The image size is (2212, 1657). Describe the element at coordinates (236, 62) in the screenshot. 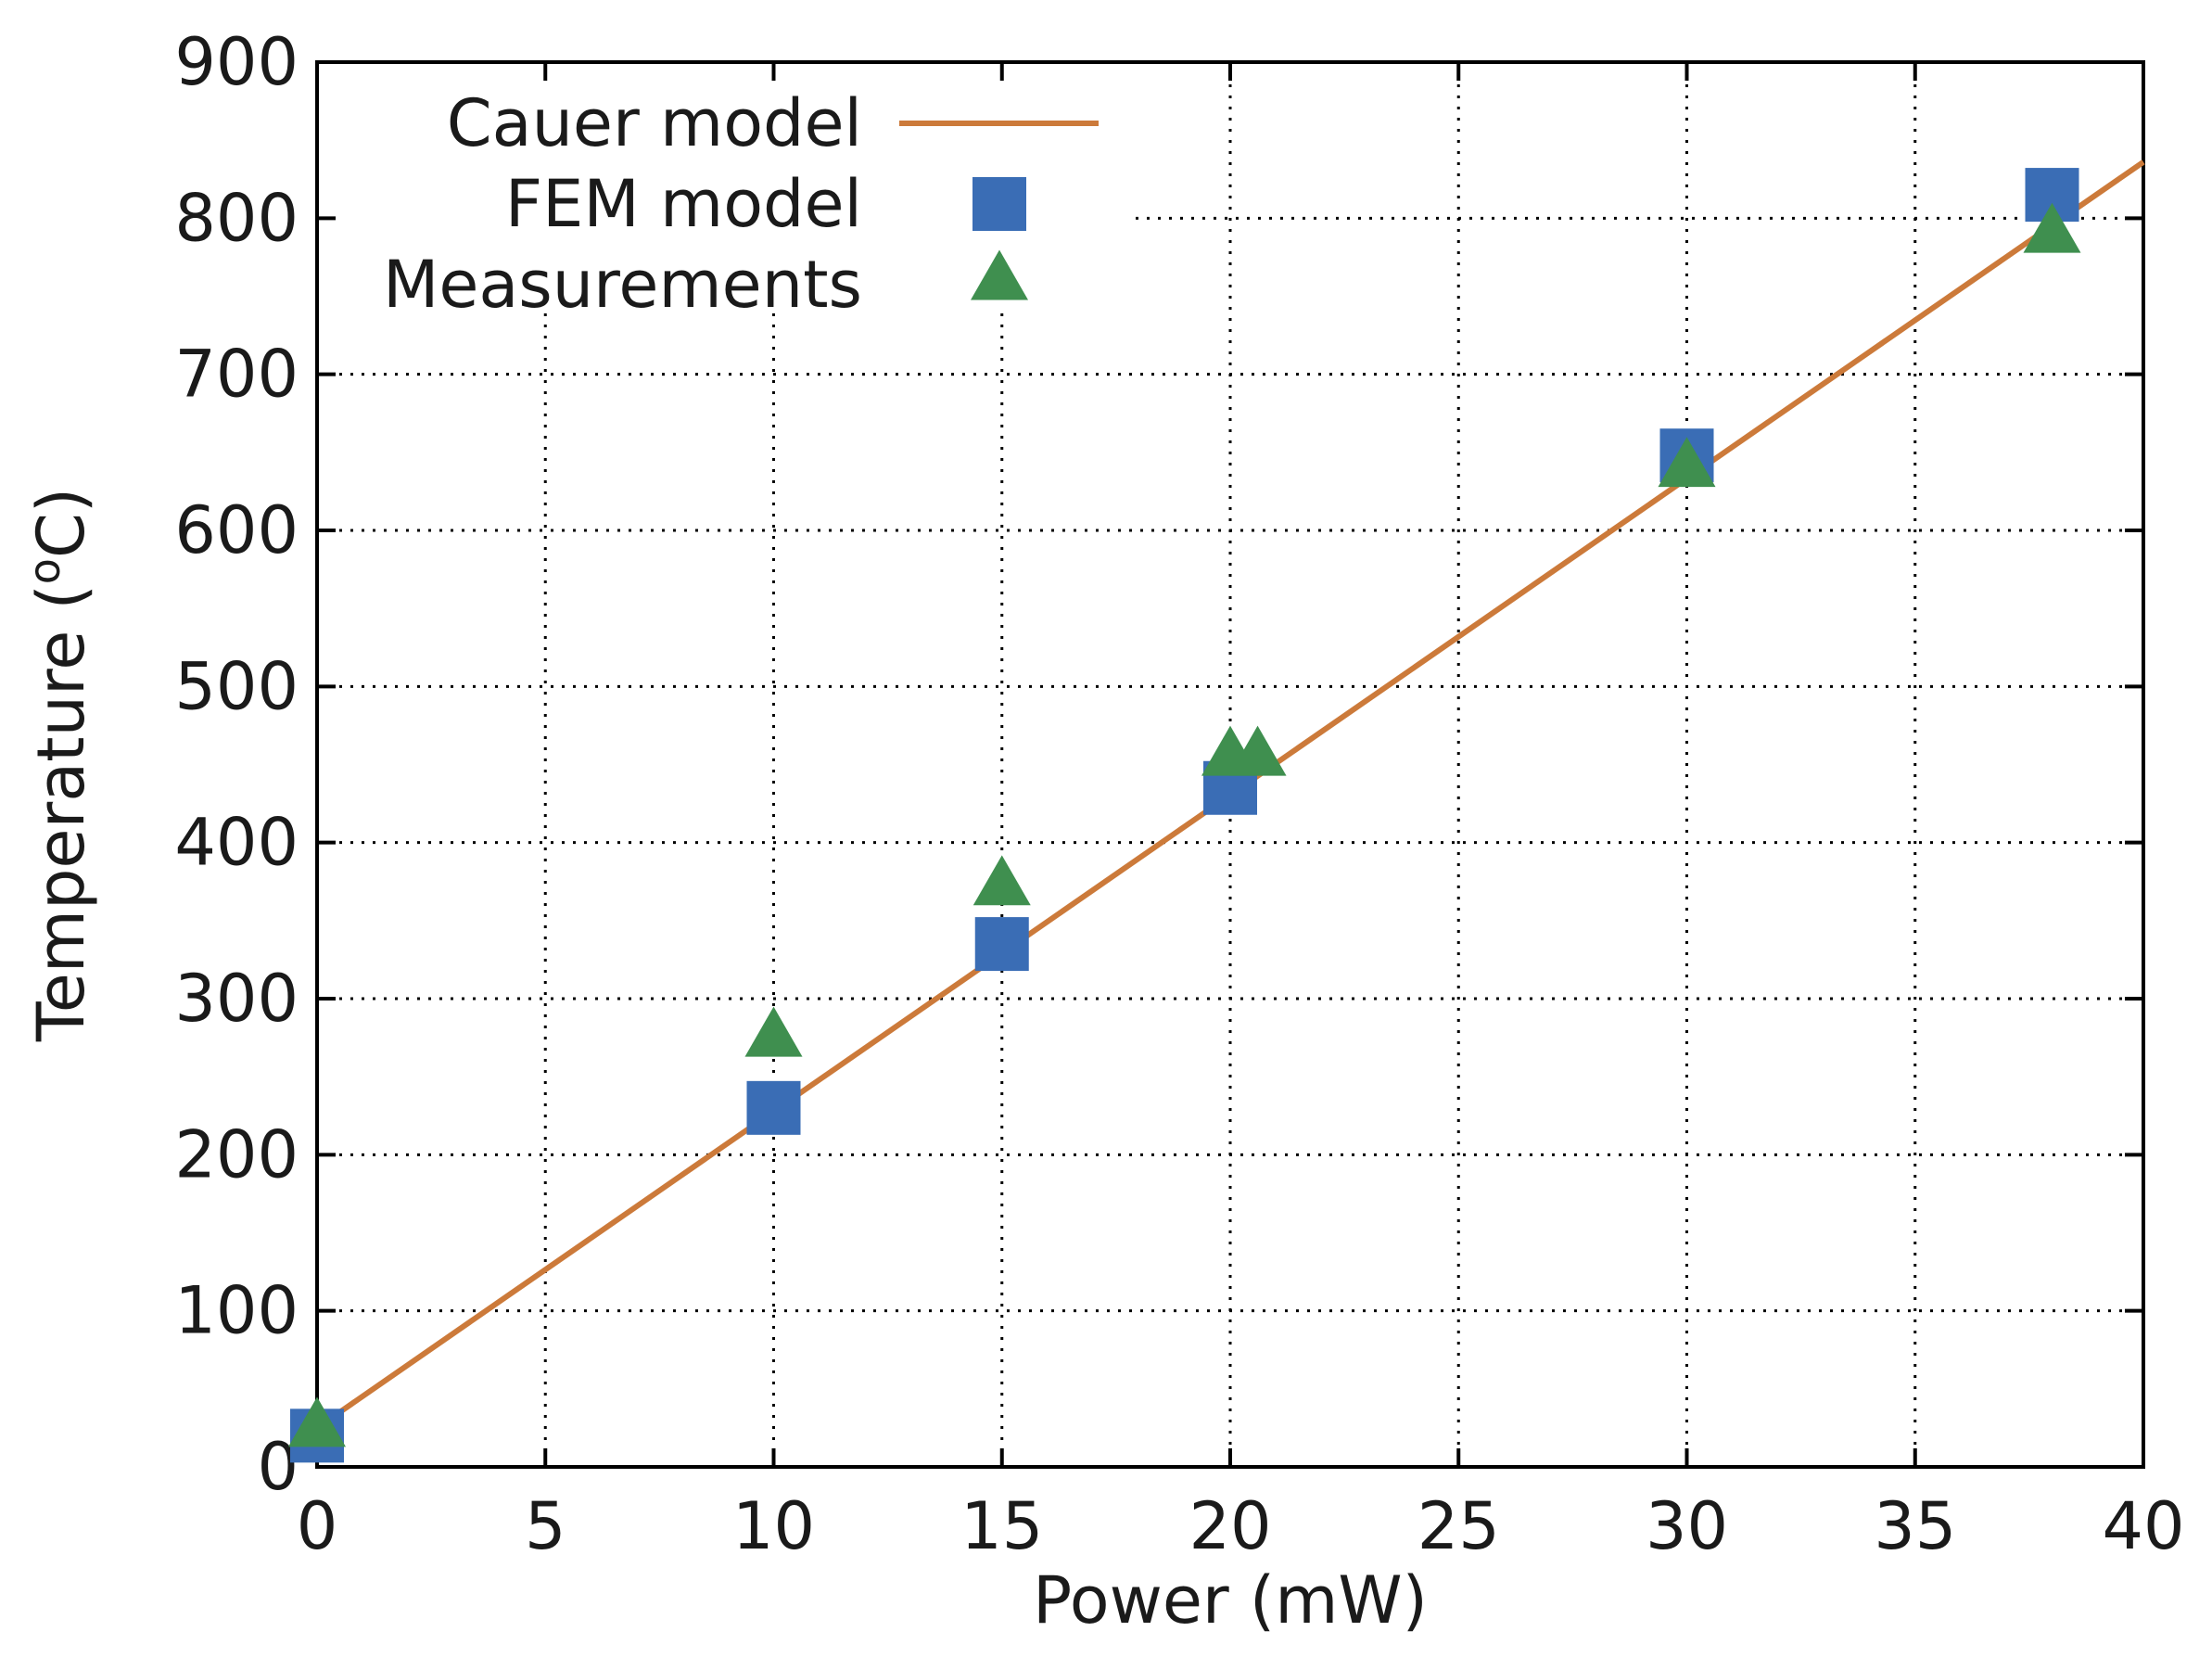

I see `y-tick-label-900: 900` at that location.